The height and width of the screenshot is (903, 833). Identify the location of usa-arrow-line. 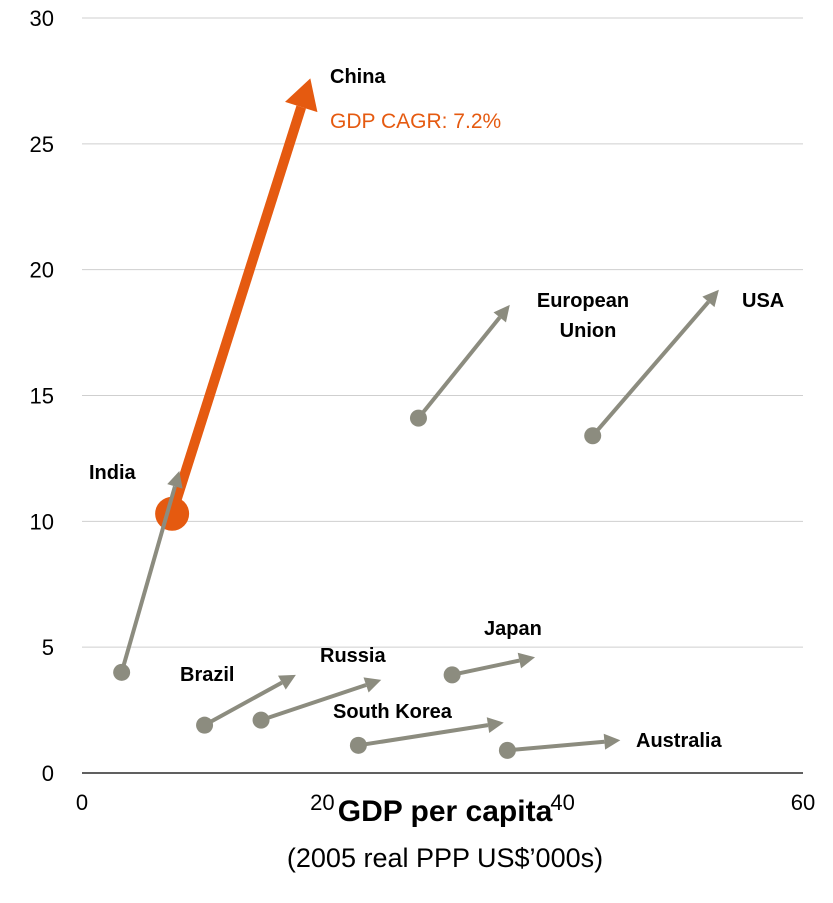
(650, 369).